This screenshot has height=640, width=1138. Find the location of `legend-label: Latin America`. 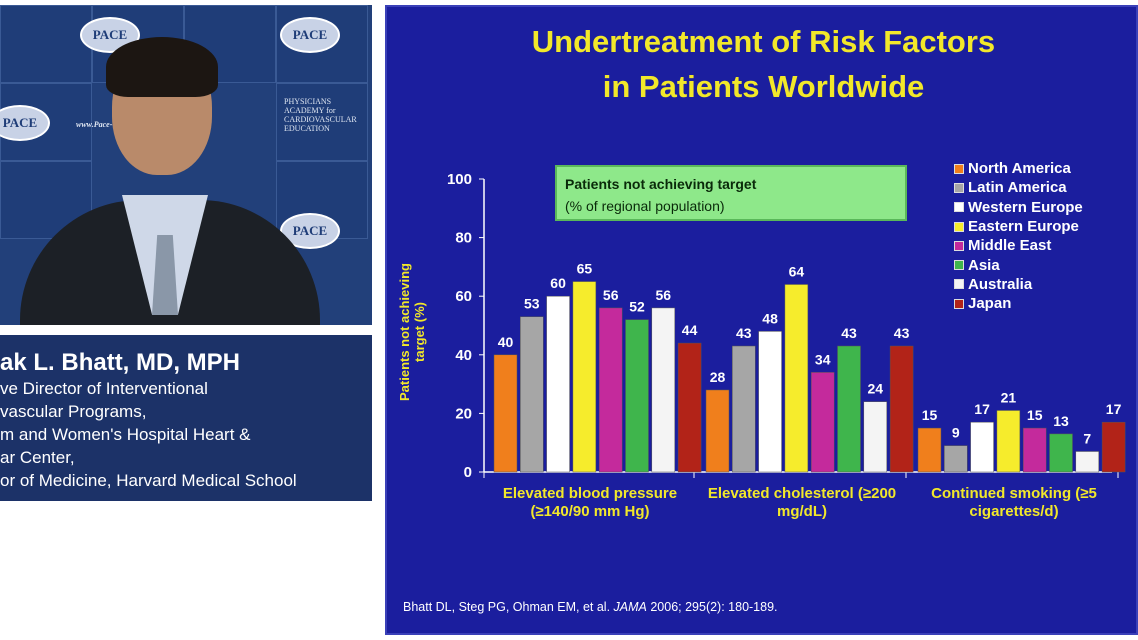

legend-label: Latin America is located at coordinates (1017, 188).